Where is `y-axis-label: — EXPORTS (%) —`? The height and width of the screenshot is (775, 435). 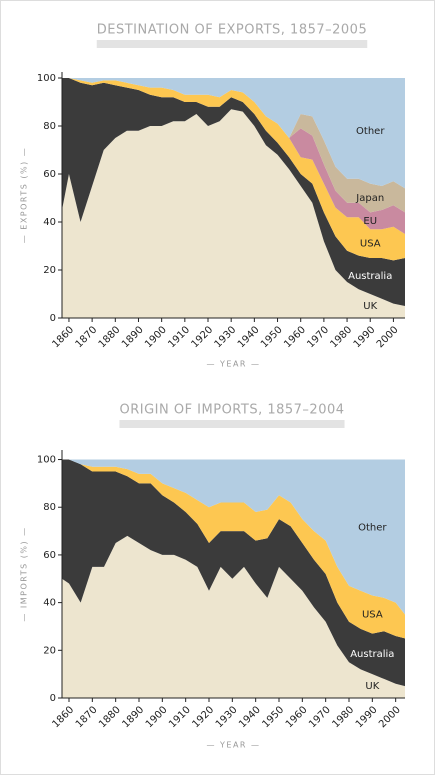
y-axis-label: — EXPORTS (%) — is located at coordinates (24, 195).